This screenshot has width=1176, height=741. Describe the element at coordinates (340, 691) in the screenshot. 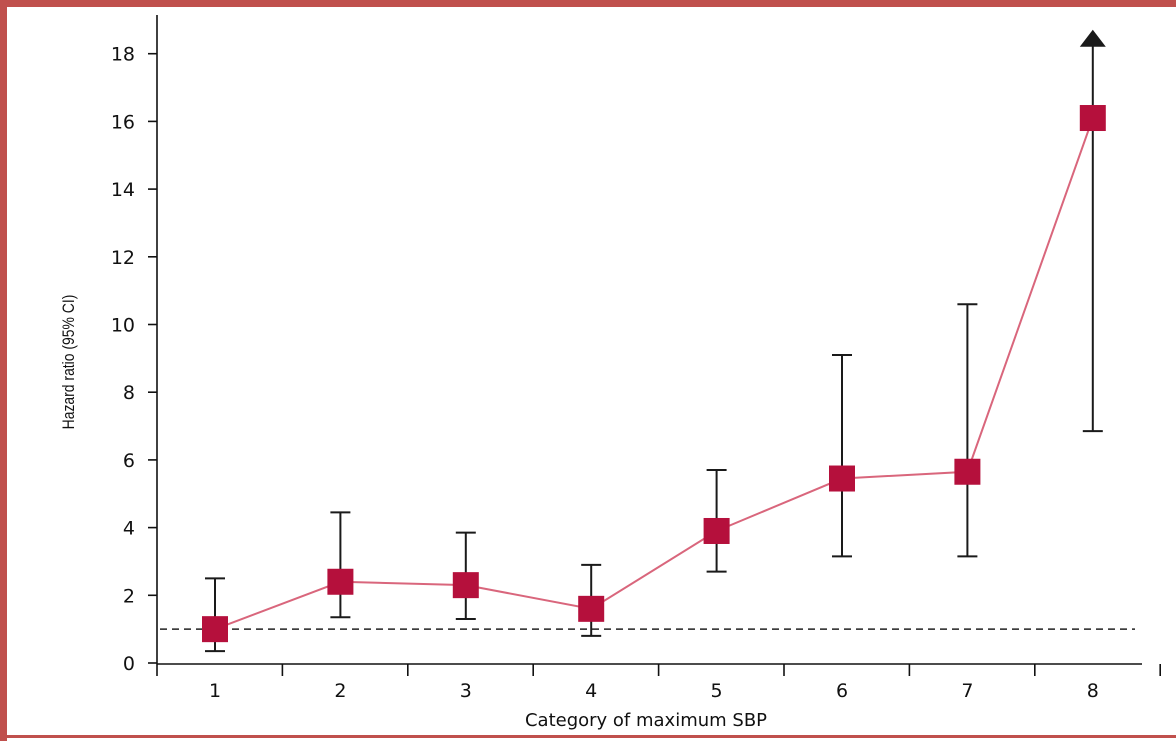

I see `x-tick-label: 2` at that location.